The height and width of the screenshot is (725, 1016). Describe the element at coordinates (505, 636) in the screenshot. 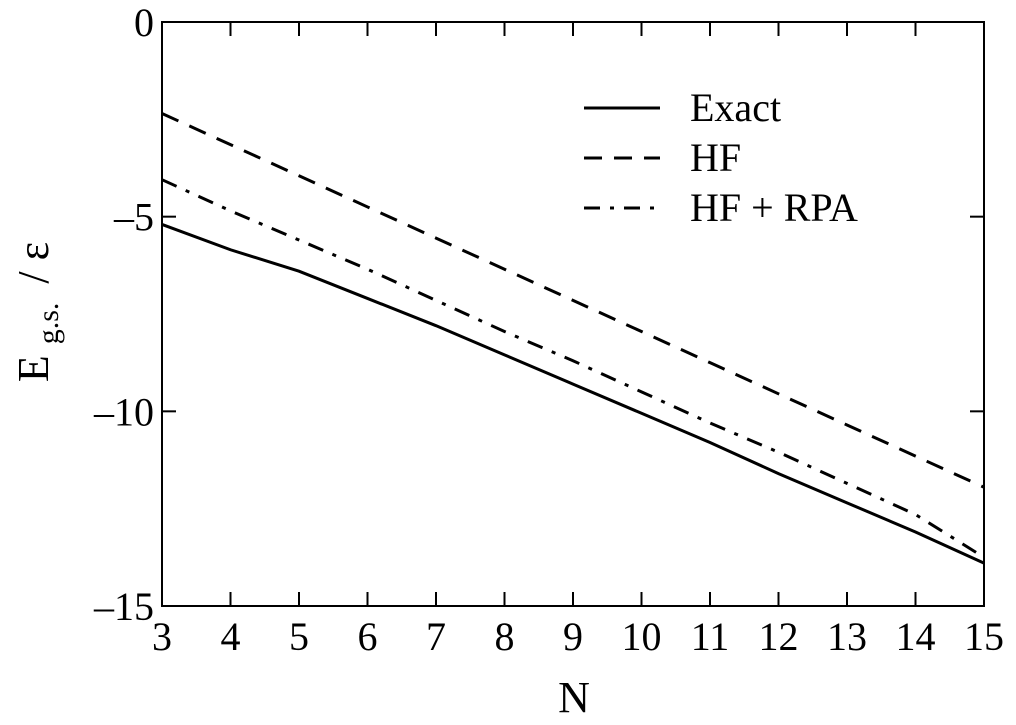

I see `x-tick-label: 8` at that location.